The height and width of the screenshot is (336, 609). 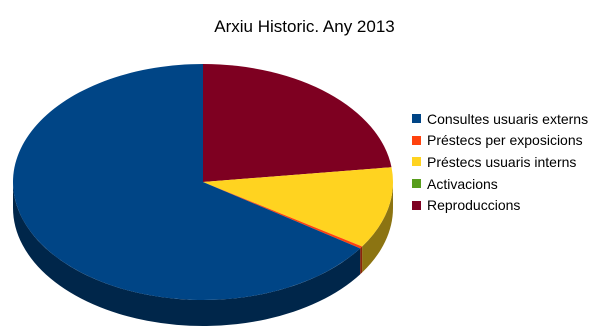 What do you see at coordinates (304, 26) in the screenshot?
I see `chart-title: Arxiu Historic. Any 2013` at bounding box center [304, 26].